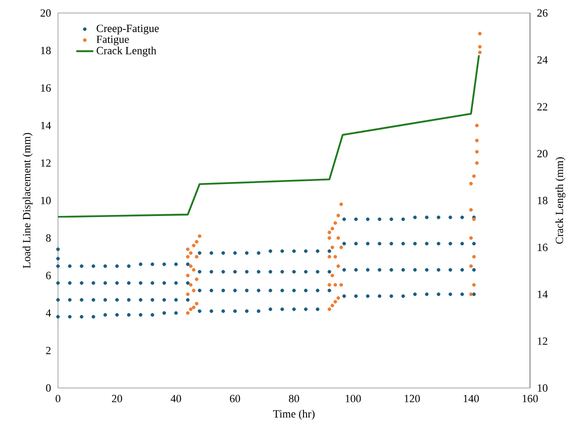 This screenshot has height=440, width=573. Describe the element at coordinates (543, 294) in the screenshot. I see `y2-tick-label: 14` at that location.